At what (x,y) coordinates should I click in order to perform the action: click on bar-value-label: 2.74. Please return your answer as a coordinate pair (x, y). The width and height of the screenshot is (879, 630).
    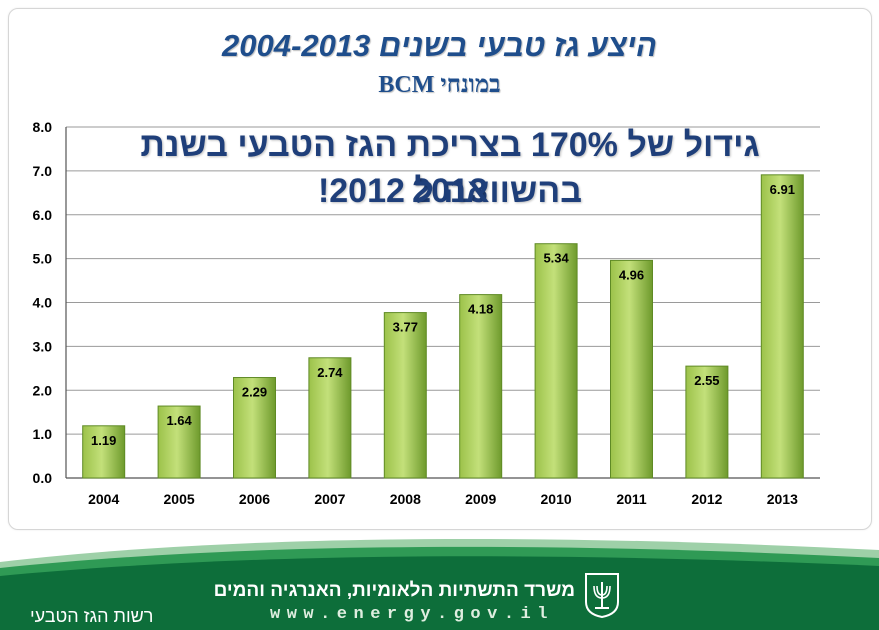
    Looking at the image, I should click on (330, 372).